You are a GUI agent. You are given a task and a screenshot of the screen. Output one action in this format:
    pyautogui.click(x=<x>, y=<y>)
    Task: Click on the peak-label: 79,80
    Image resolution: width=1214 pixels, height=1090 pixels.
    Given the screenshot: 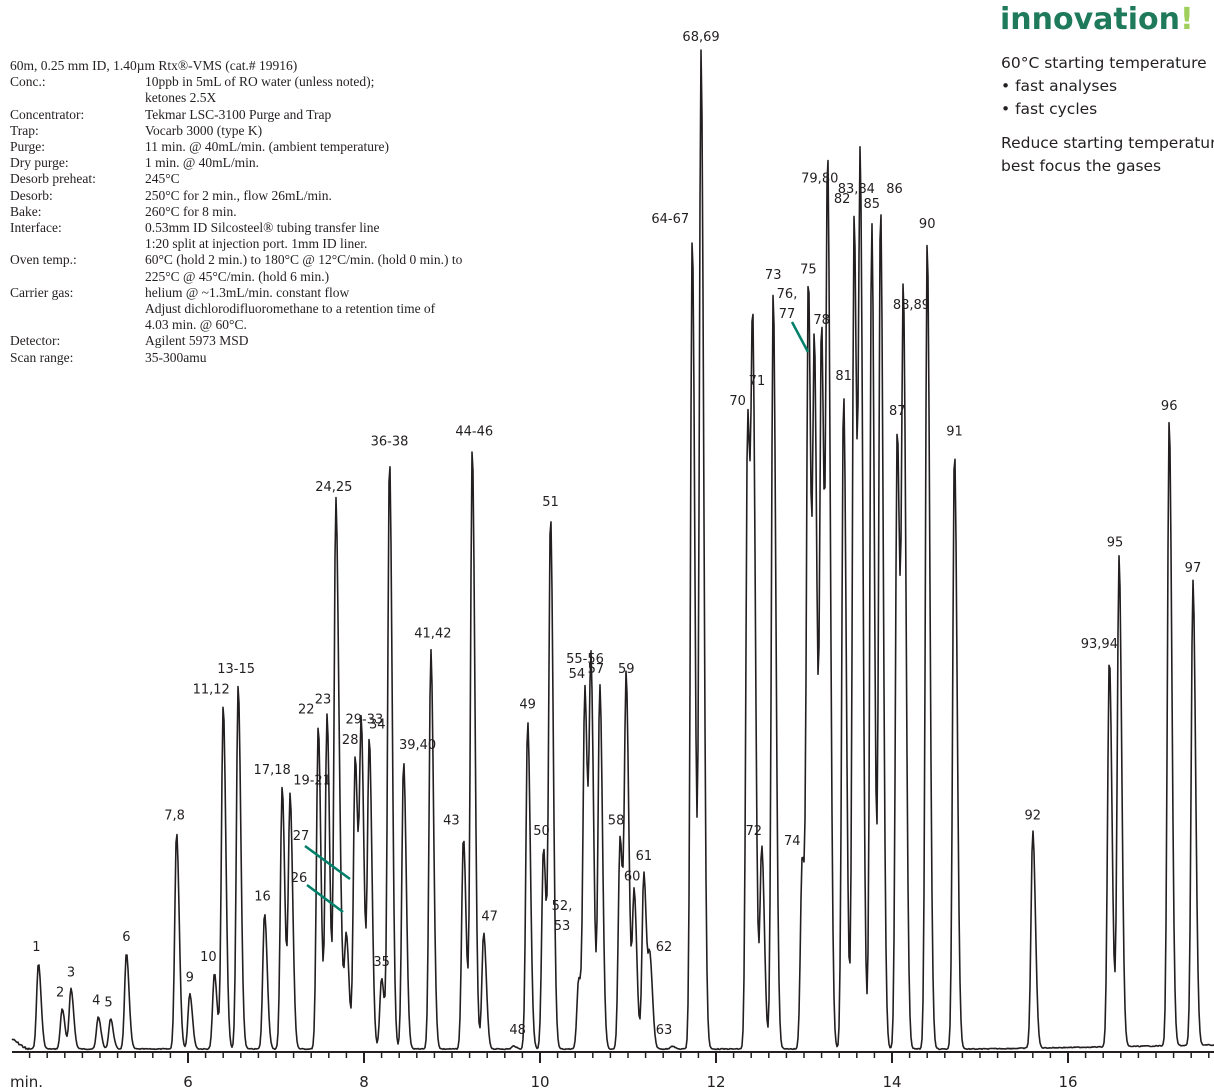 What is the action you would take?
    pyautogui.click(x=819, y=179)
    